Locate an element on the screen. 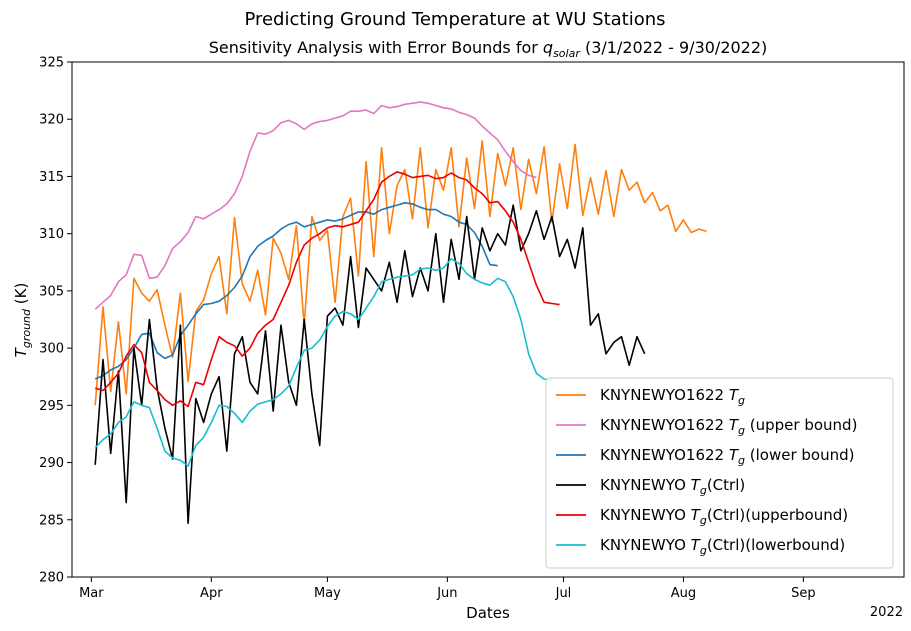 The width and height of the screenshot is (911, 631). x-tick-label: Sep is located at coordinates (803, 593).